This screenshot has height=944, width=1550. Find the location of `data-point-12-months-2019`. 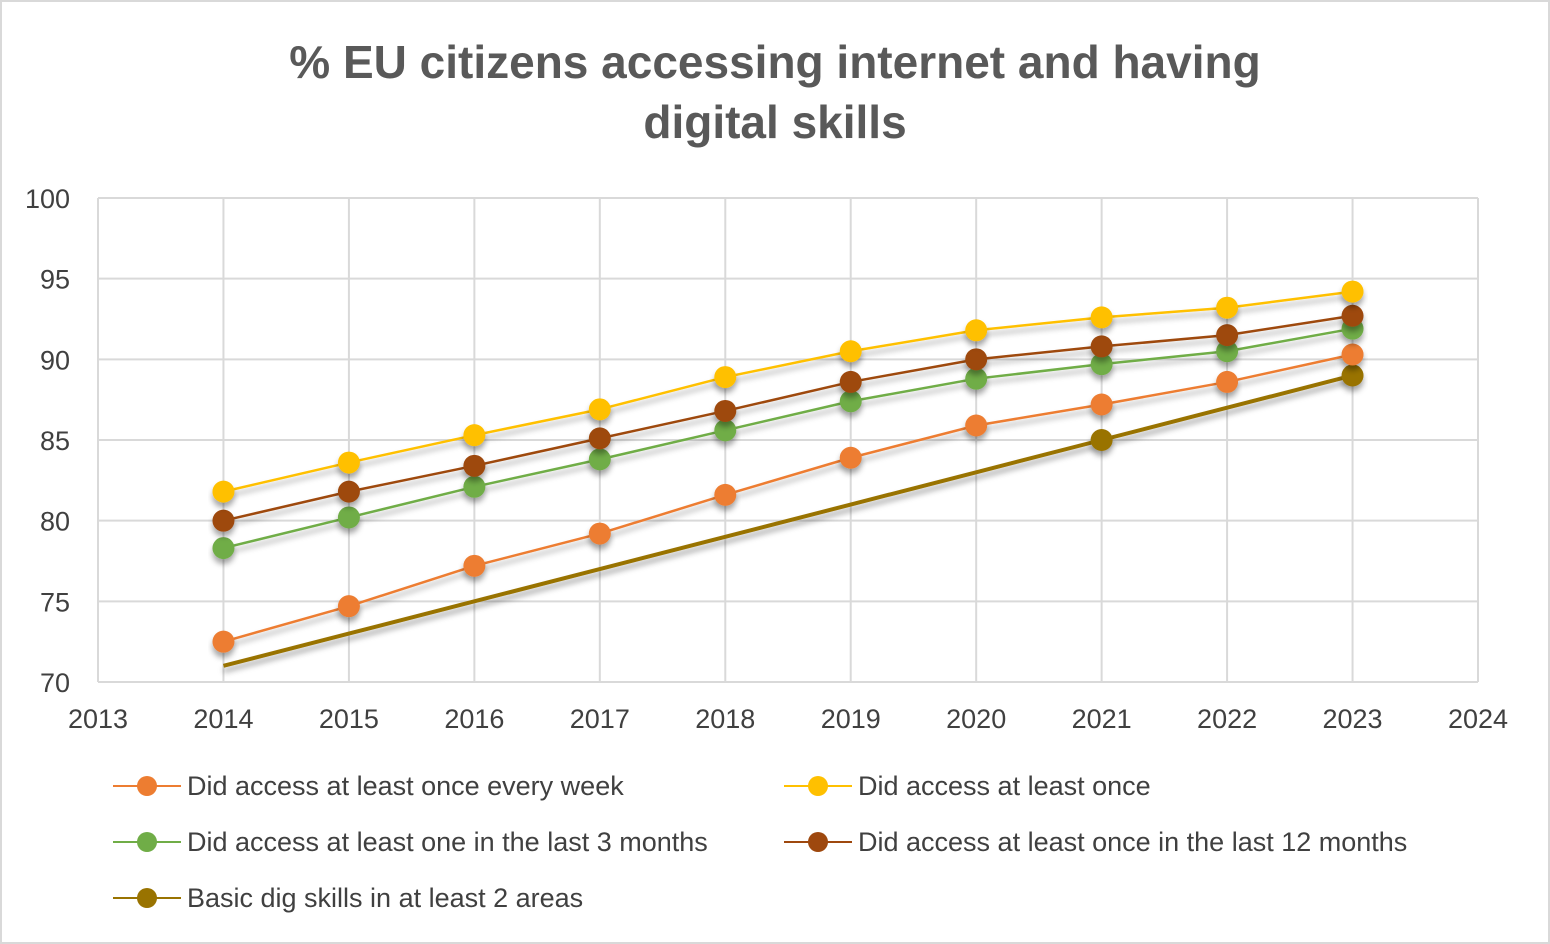

data-point-12-months-2019 is located at coordinates (850, 381).